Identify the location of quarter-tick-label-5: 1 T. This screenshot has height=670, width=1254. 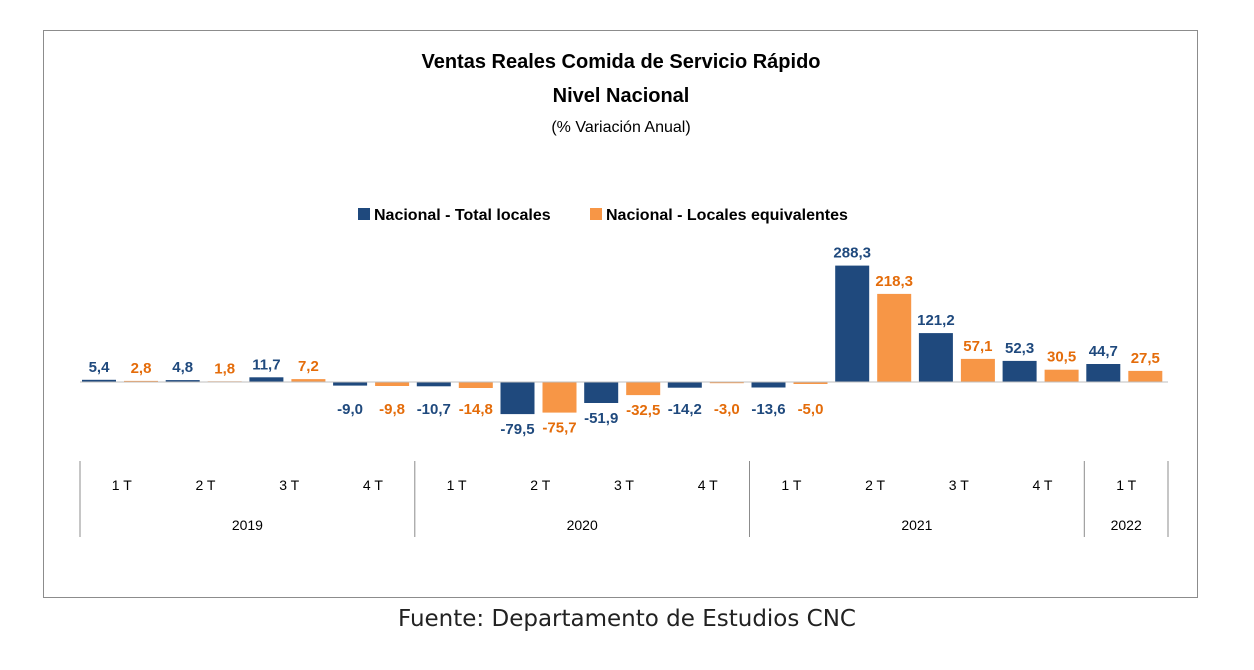
(457, 485).